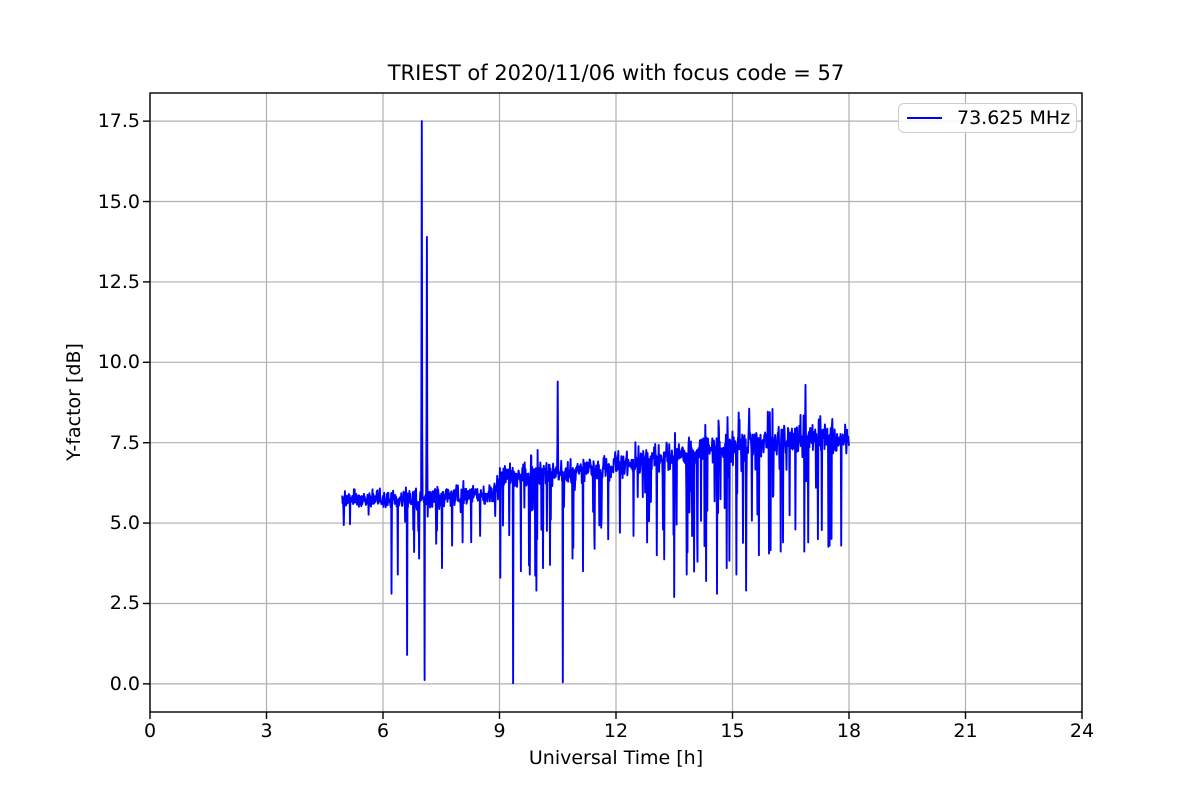  I want to click on x-tick-label: 18, so click(849, 731).